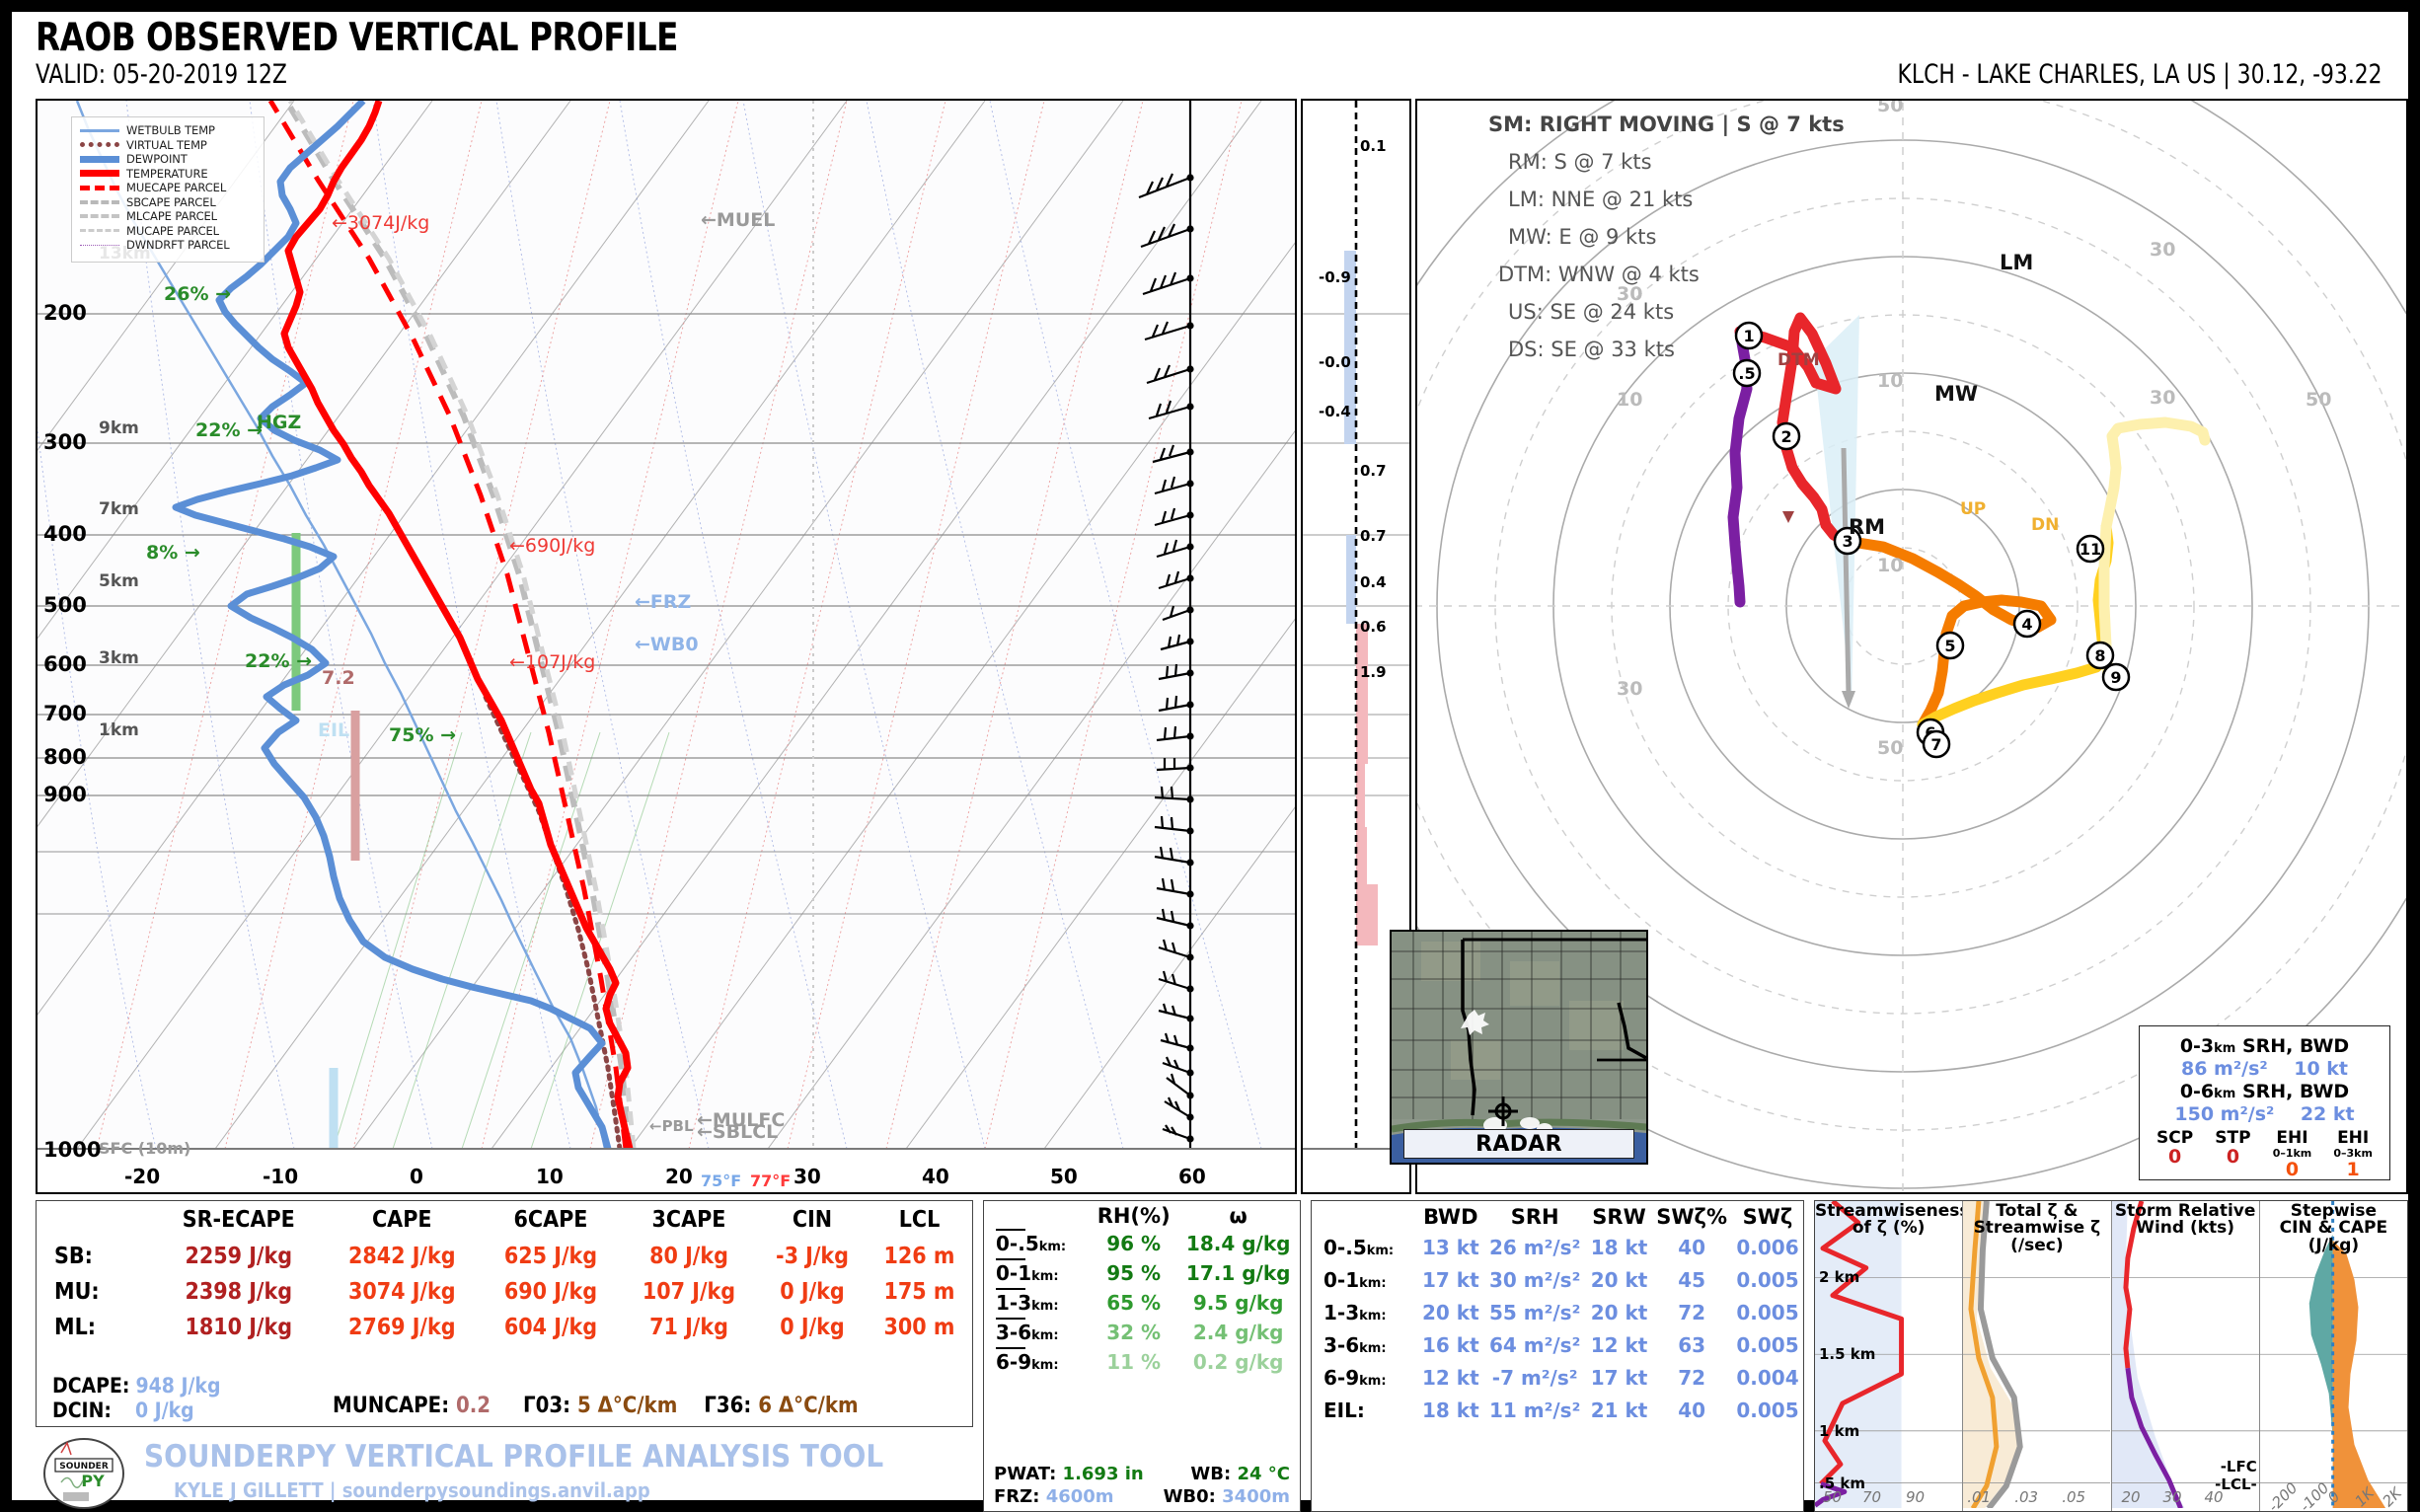 The image size is (2420, 1512). Describe the element at coordinates (1037, 1303) in the screenshot. I see `moisture-row-2-label: 1-3km:` at that location.